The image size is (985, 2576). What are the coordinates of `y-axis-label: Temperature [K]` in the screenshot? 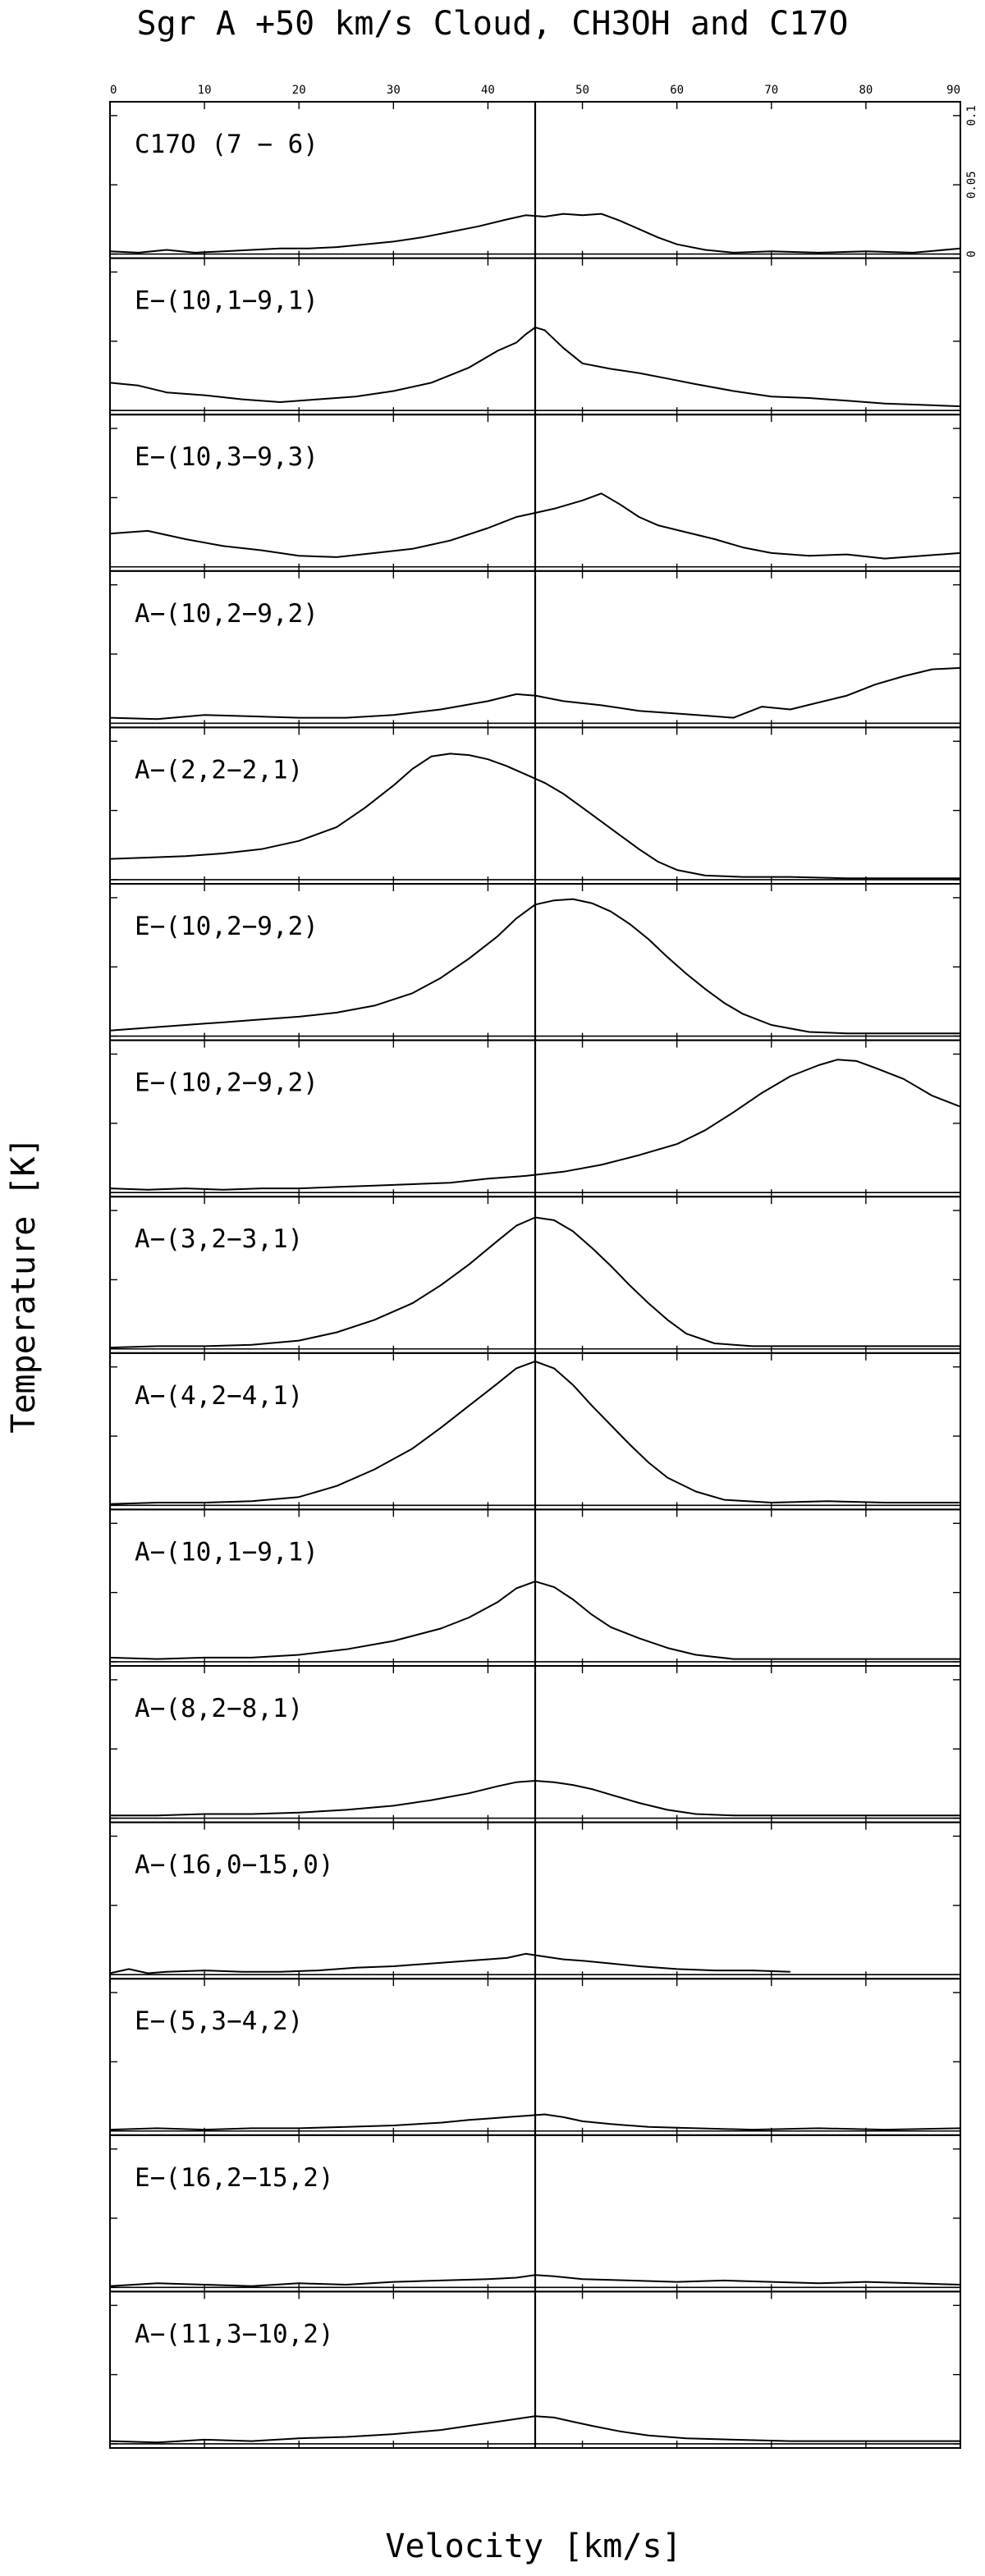 It's located at (24, 1285).